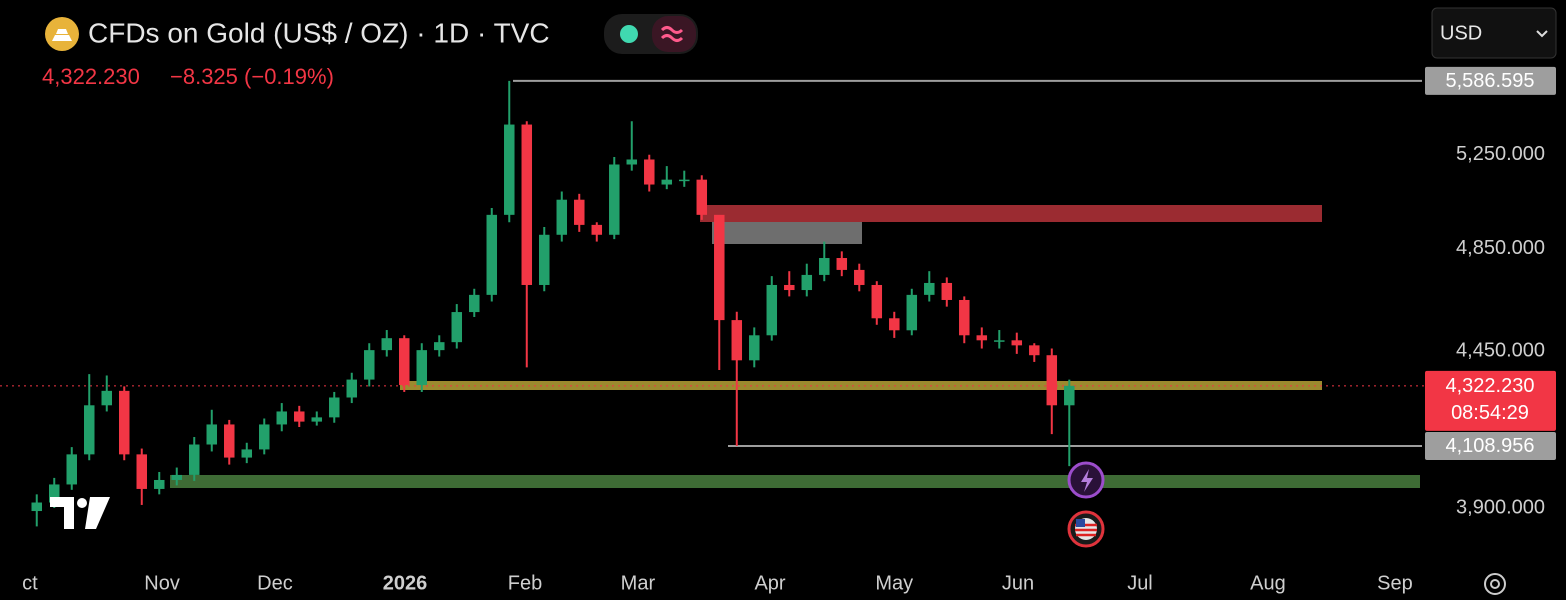 The image size is (1566, 600). I want to click on gold-bars, so click(62, 35).